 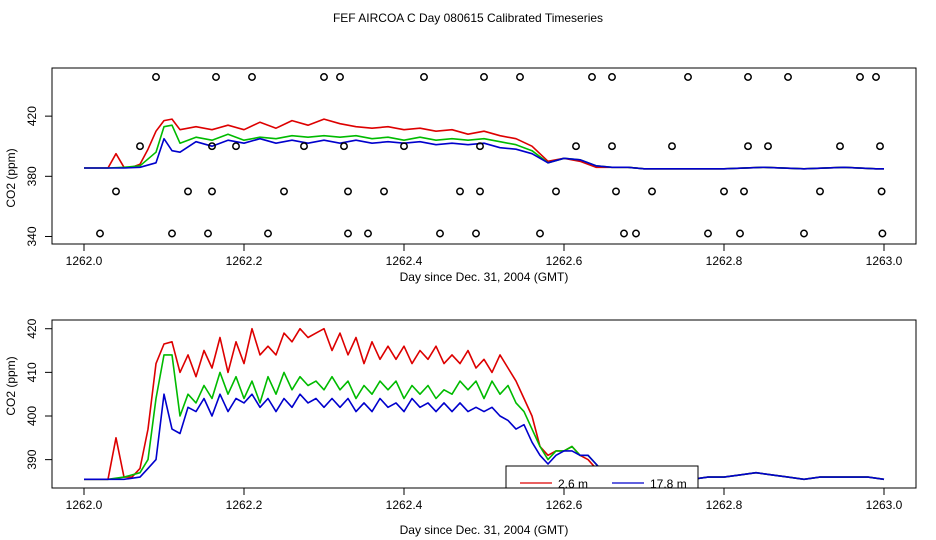 What do you see at coordinates (84, 261) in the screenshot?
I see `top-x-tick-label: 1262.0` at bounding box center [84, 261].